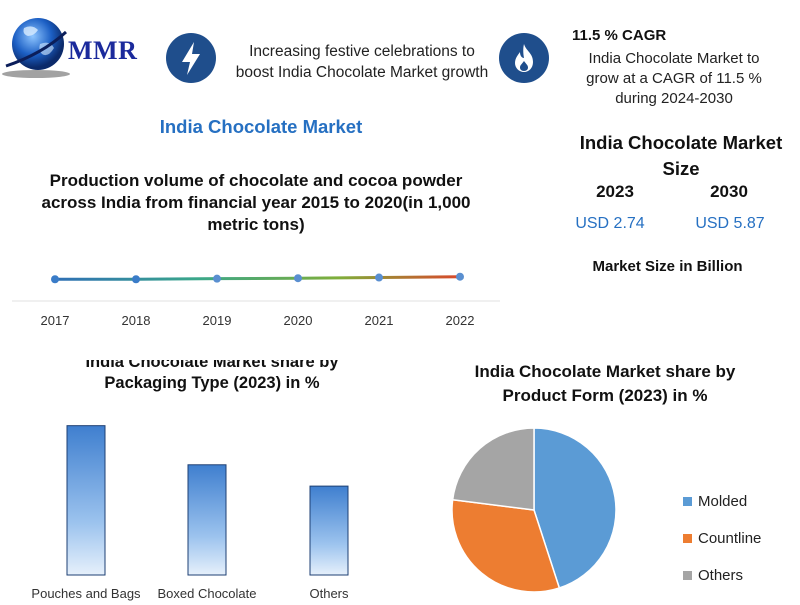 This screenshot has height=605, width=800. What do you see at coordinates (329, 593) in the screenshot?
I see `bar-category-label: Others` at bounding box center [329, 593].